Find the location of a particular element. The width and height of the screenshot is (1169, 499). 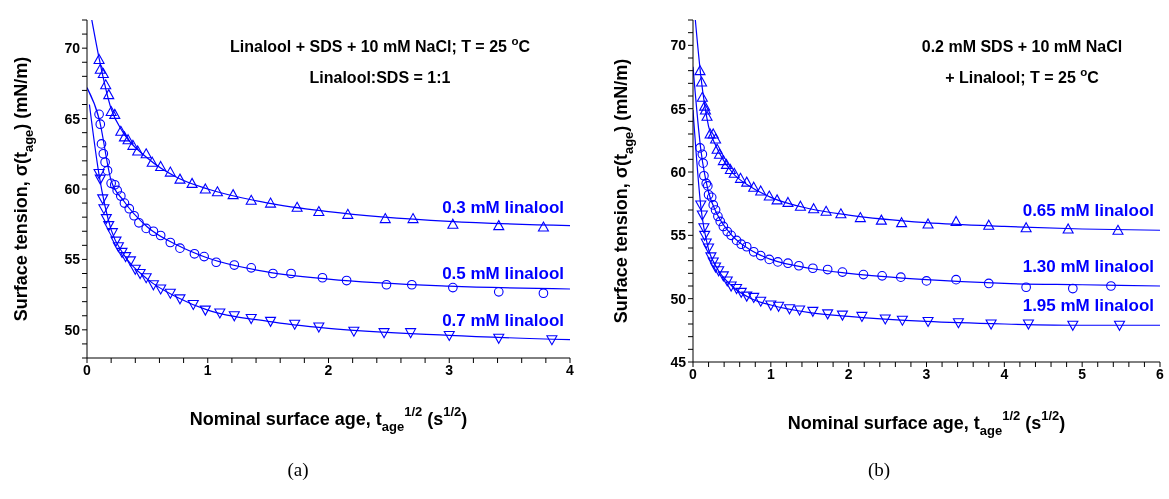

series-label: 0.65 mM linalool is located at coordinates (1088, 211).